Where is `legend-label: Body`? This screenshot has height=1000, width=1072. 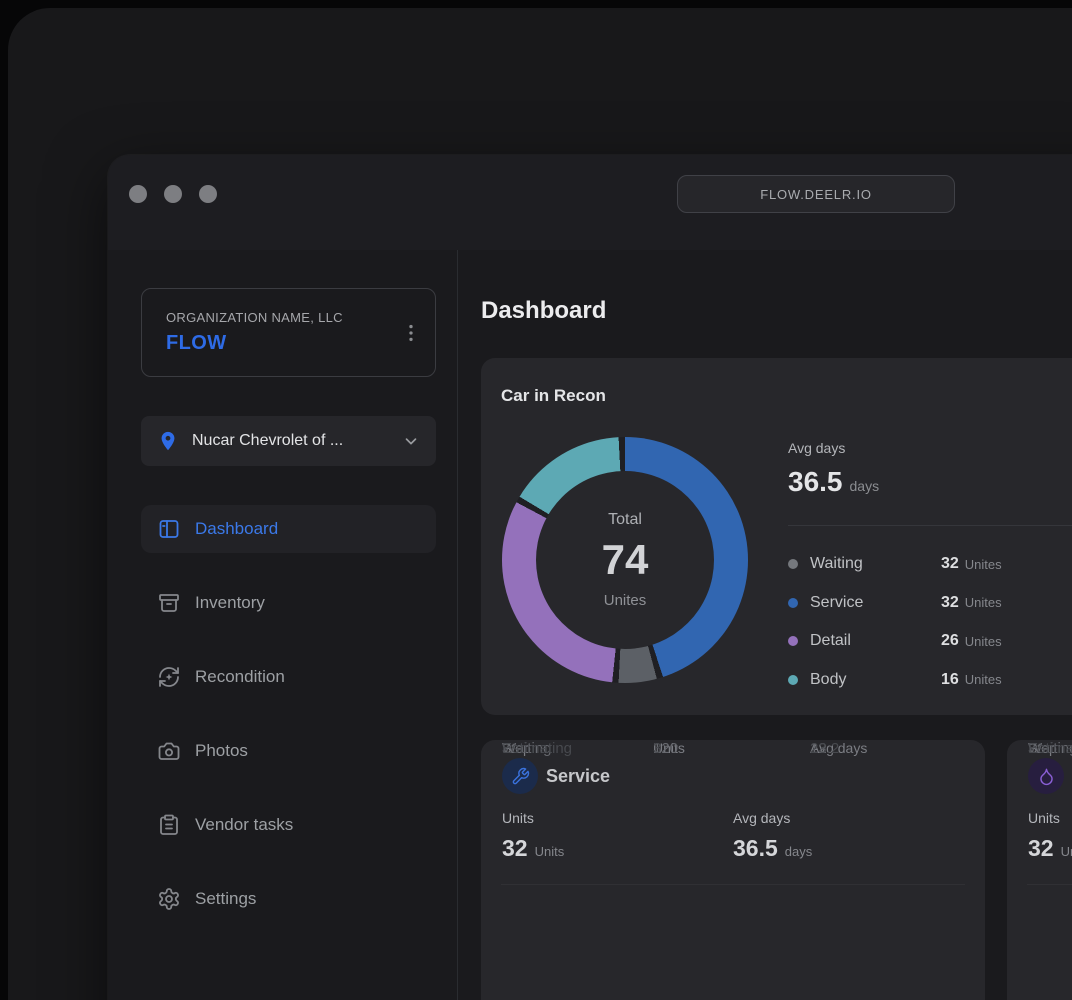
legend-label: Body is located at coordinates (828, 679).